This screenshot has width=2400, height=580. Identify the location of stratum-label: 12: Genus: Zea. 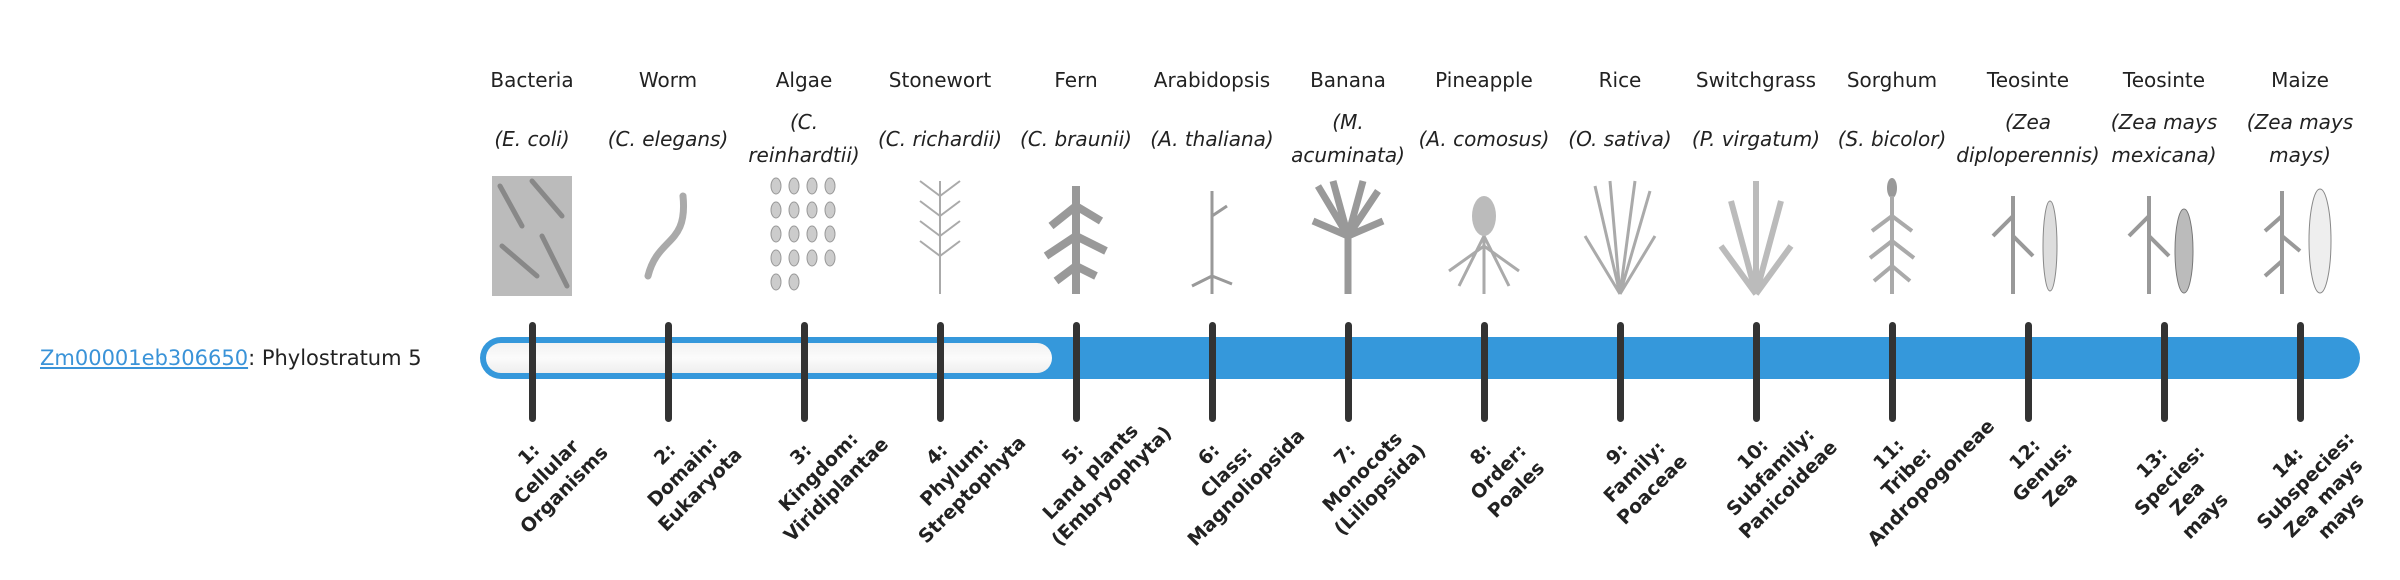
(2042, 472).